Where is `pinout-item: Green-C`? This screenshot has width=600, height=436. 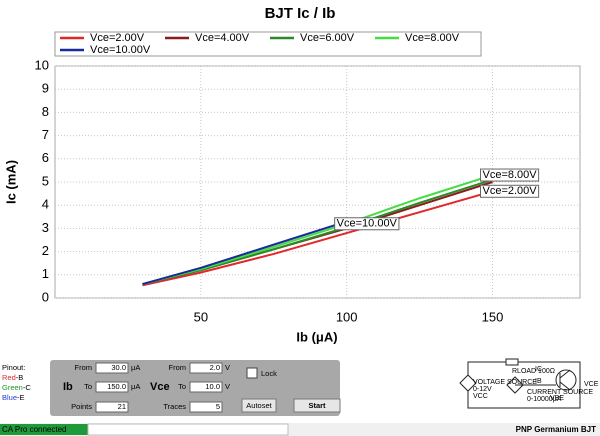
pinout-item: Green-C is located at coordinates (16, 387).